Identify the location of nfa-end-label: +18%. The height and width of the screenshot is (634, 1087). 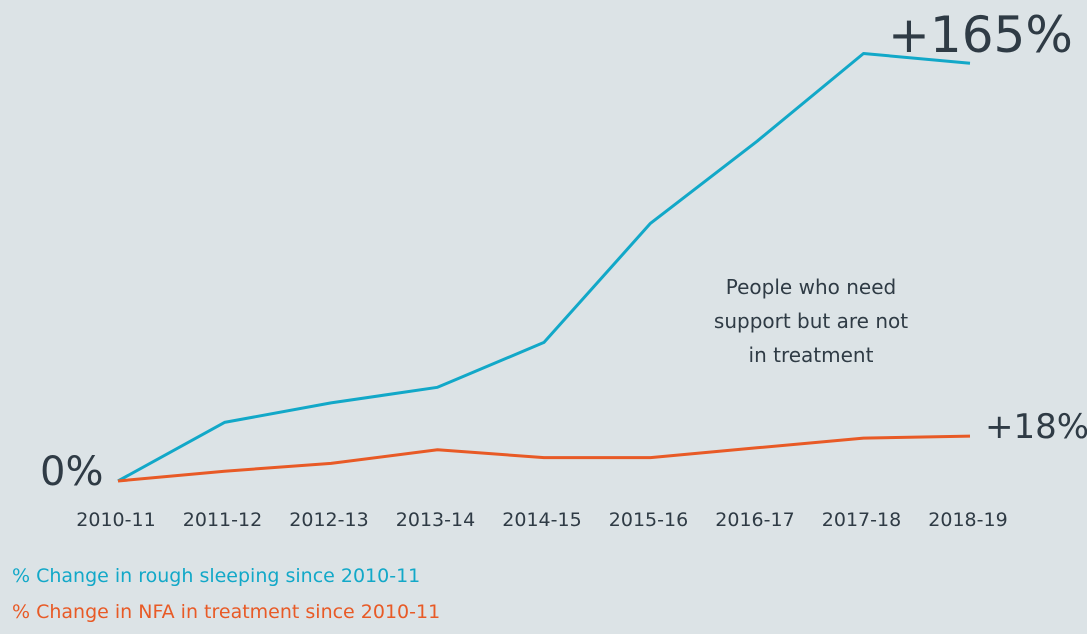
(1036, 427).